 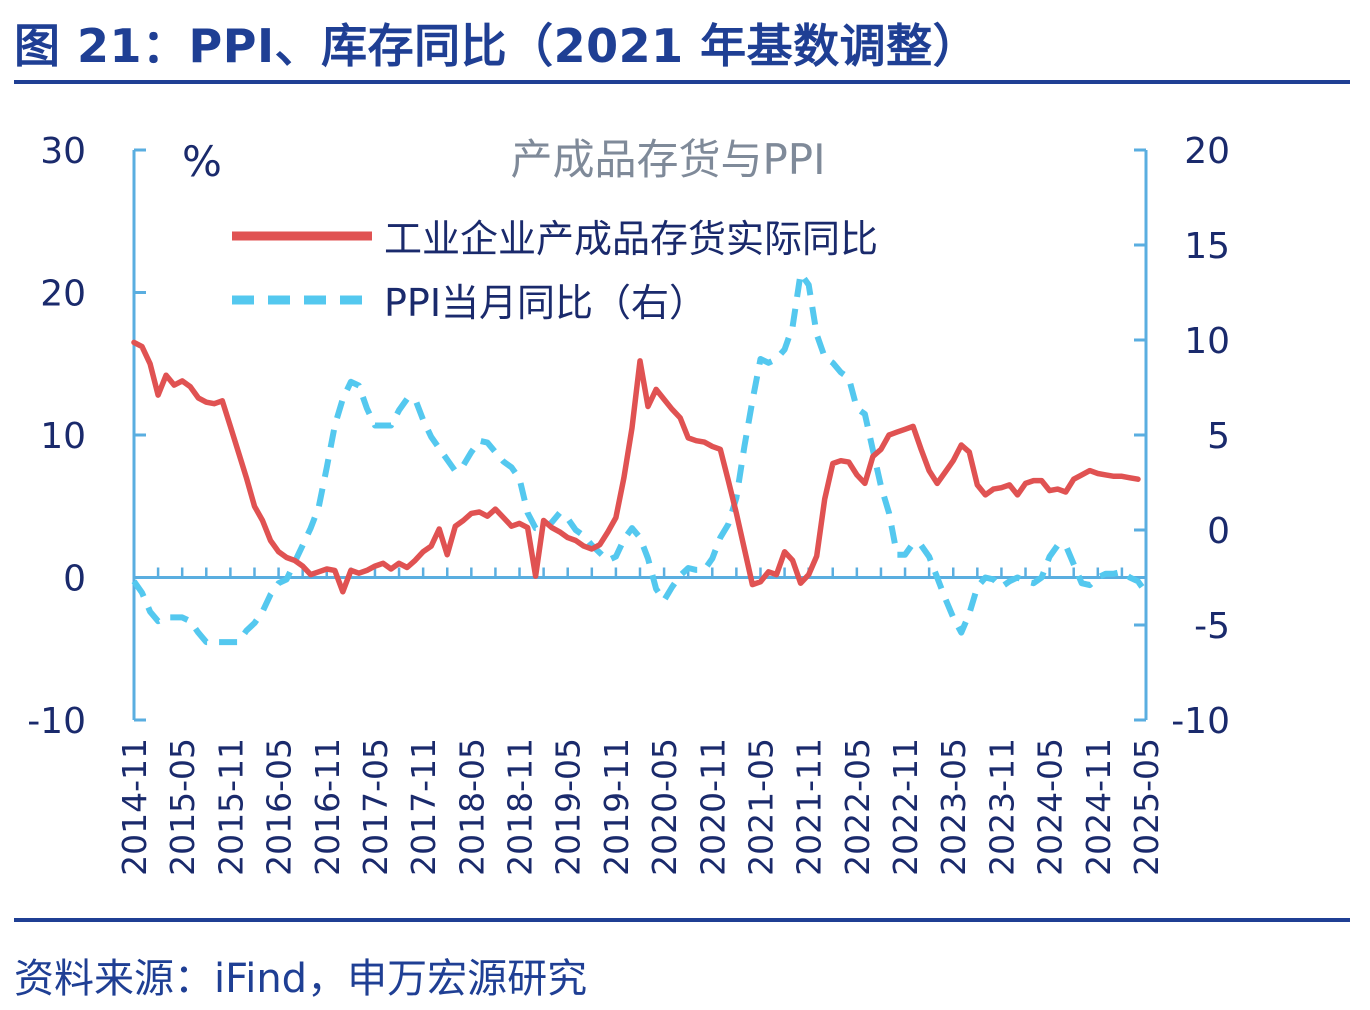 What do you see at coordinates (63, 436) in the screenshot?
I see `left-tick-label: 10` at bounding box center [63, 436].